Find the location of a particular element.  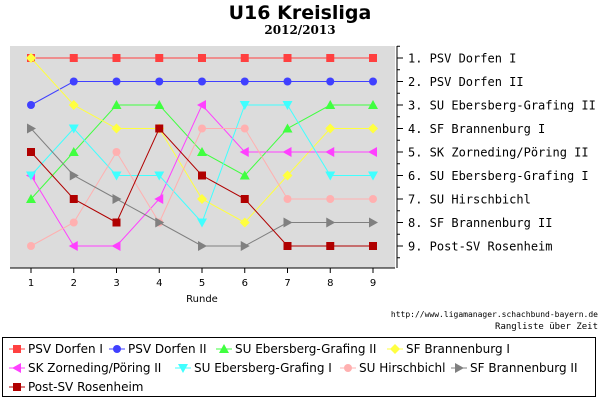

chart-title: U16 Kreisliga is located at coordinates (300, 13).